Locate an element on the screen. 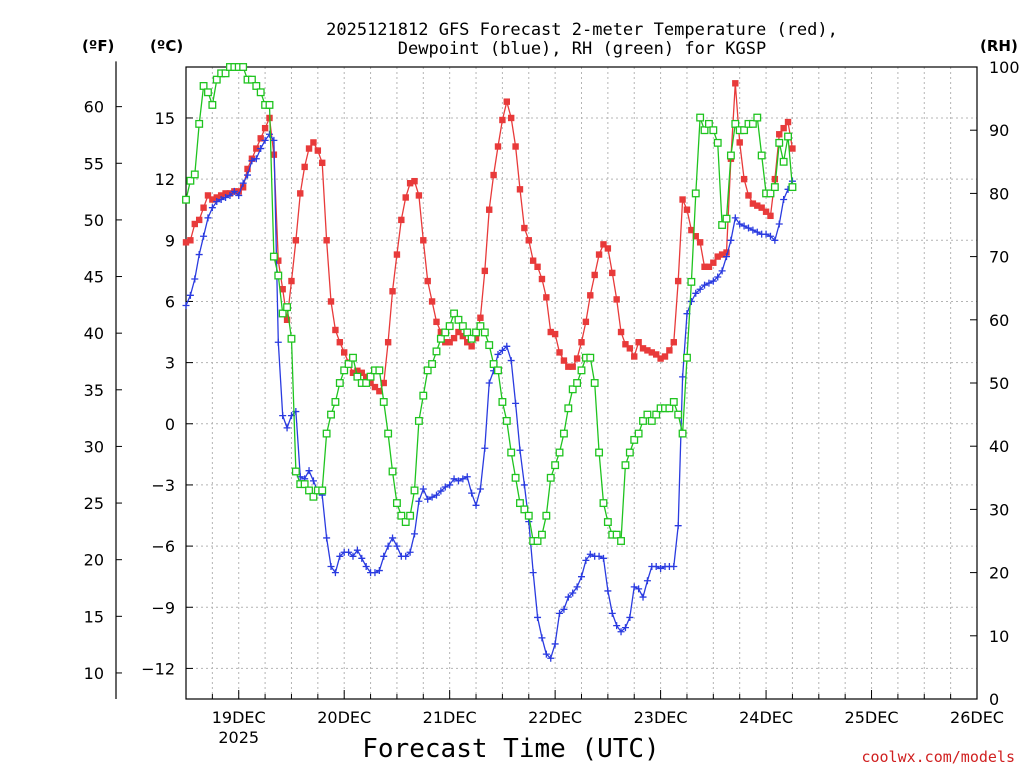  rh-tick-label: 80 is located at coordinates (999, 193).